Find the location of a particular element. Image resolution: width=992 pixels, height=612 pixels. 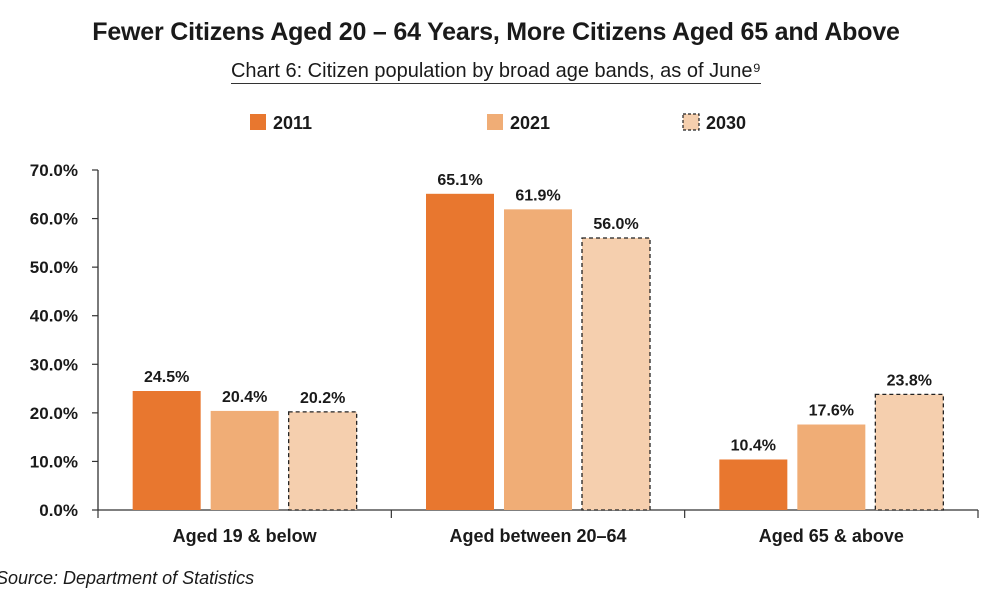

data-label-2011-2: 65.1% is located at coordinates (459, 180).